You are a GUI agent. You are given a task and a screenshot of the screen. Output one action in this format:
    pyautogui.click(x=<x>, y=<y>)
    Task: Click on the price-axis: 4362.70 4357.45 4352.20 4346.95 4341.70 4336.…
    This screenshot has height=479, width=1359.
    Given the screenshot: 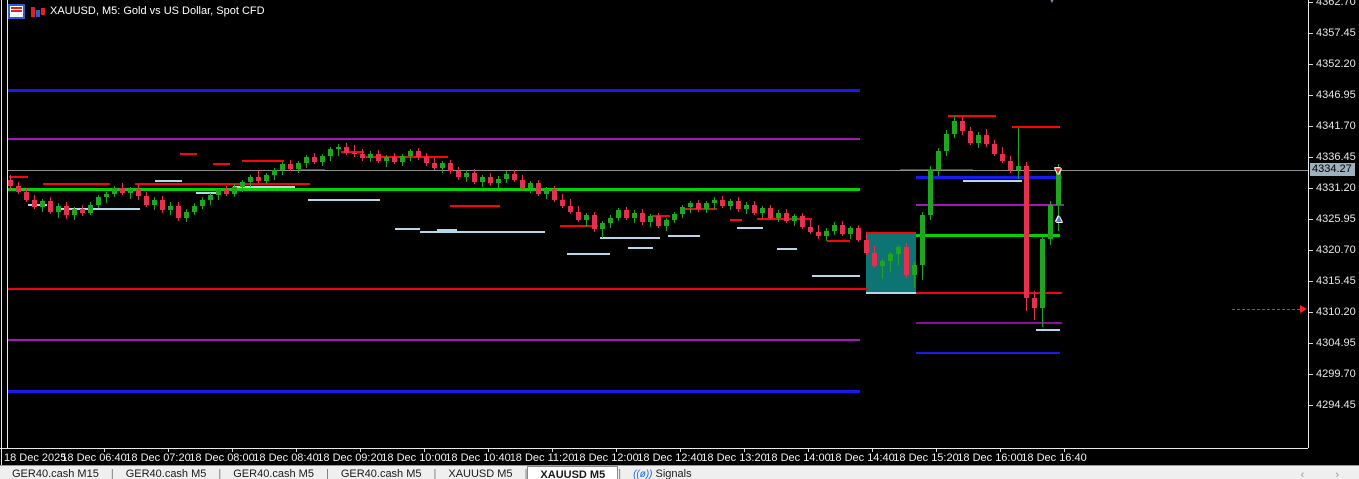 What is the action you would take?
    pyautogui.click(x=1333, y=224)
    